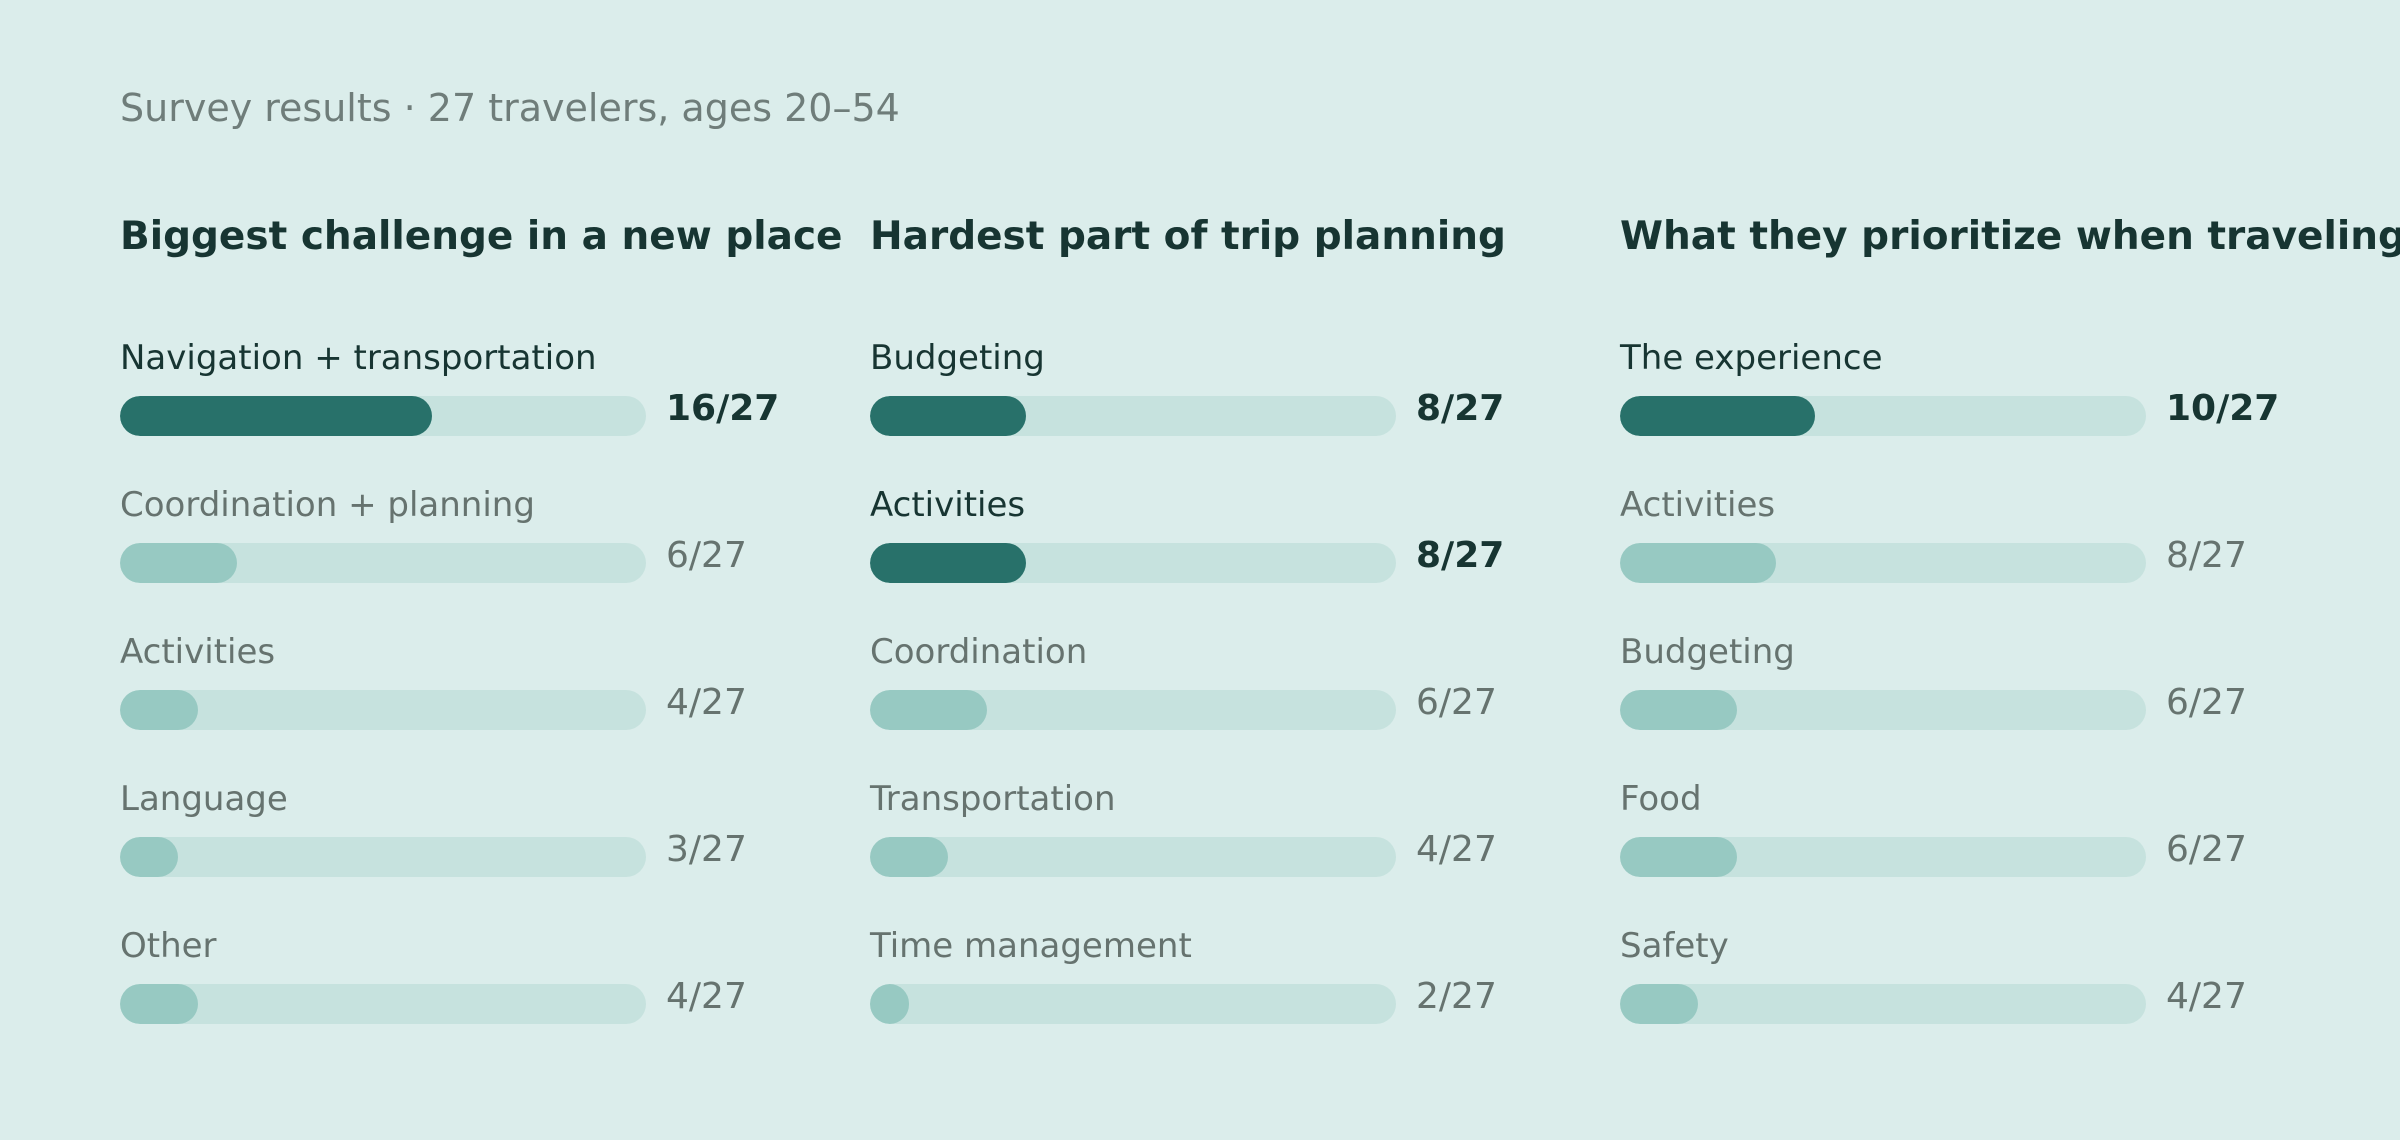  What do you see at coordinates (723, 408) in the screenshot?
I see `bar-value: 16/27` at bounding box center [723, 408].